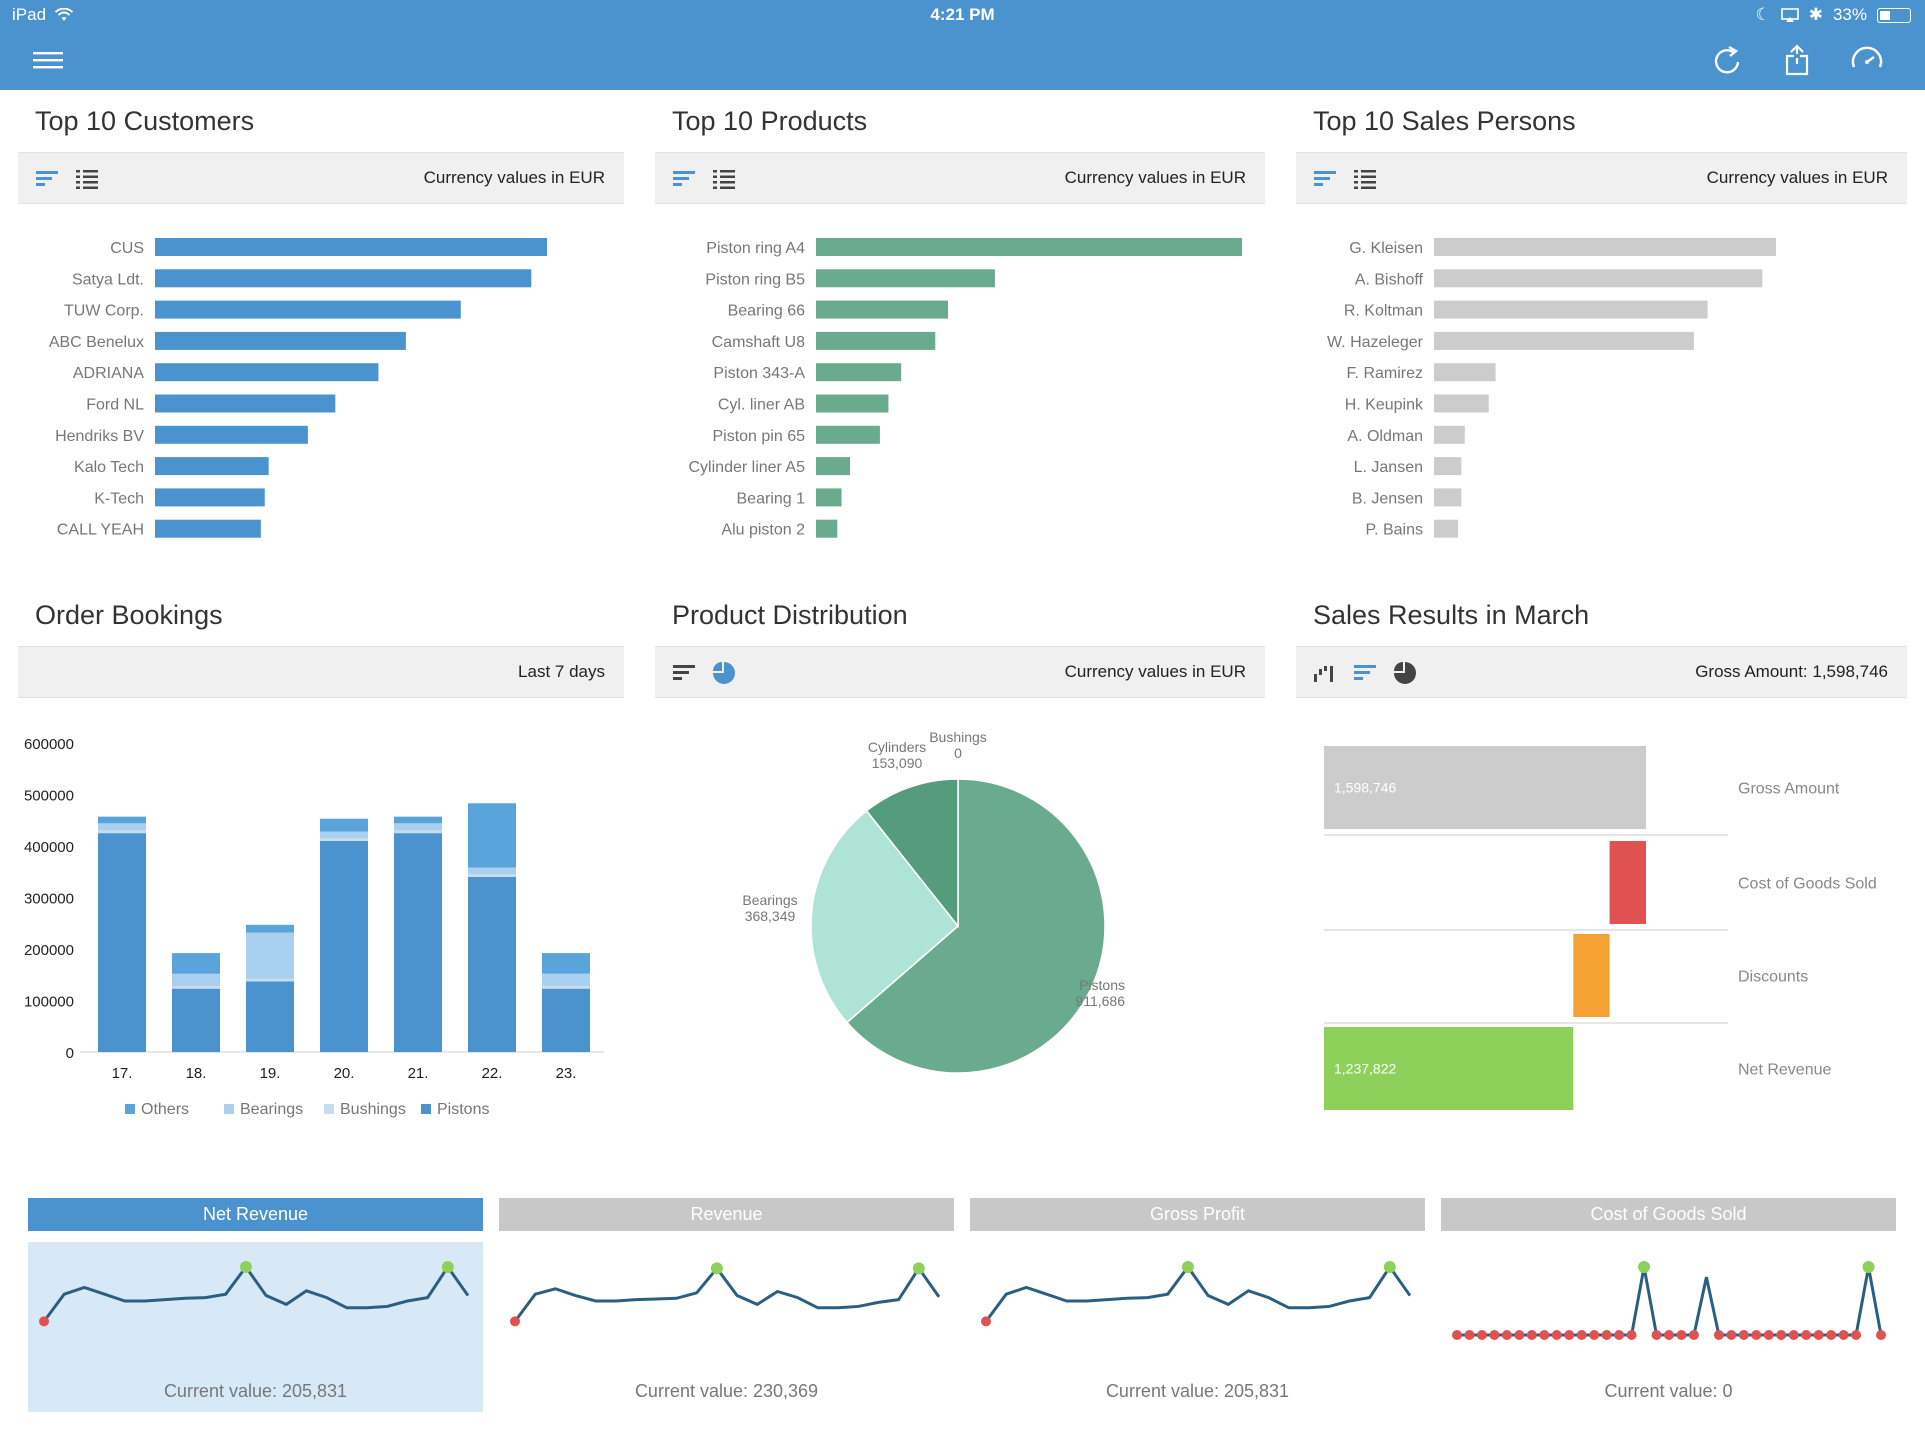 Image resolution: width=1925 pixels, height=1438 pixels. What do you see at coordinates (1444, 121) in the screenshot?
I see `salespersons-title: Top 10 Sales Persons` at bounding box center [1444, 121].